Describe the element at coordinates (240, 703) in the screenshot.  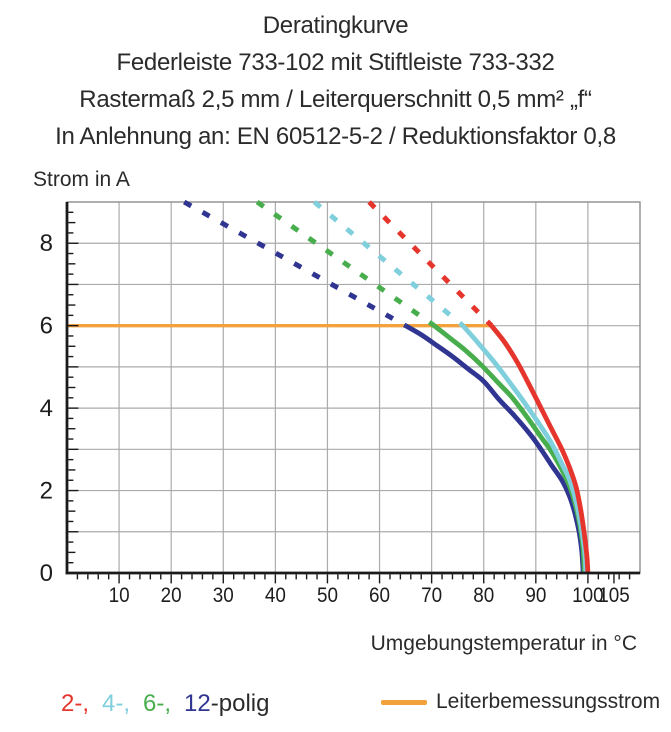
I see `legend-pole-suffix: -polig` at that location.